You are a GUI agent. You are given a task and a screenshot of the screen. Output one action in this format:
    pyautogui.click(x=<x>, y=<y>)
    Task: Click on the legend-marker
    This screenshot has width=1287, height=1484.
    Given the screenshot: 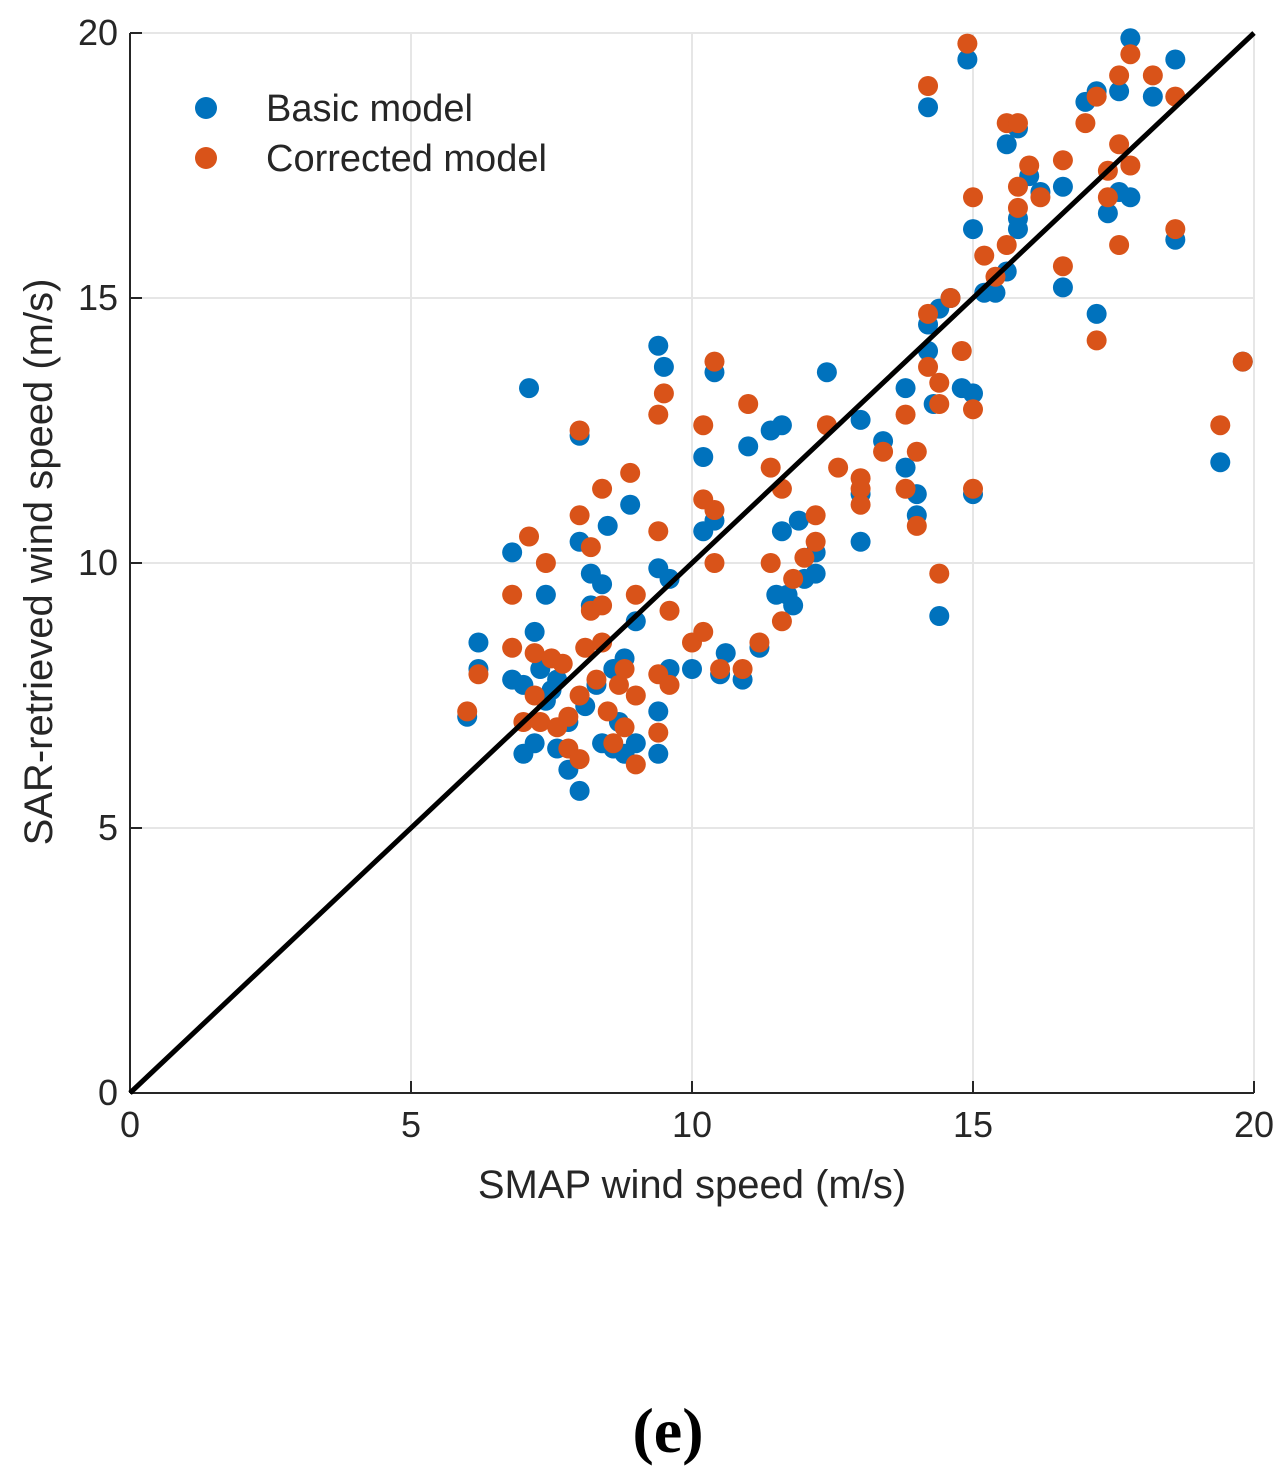 What is the action you would take?
    pyautogui.click(x=206, y=158)
    